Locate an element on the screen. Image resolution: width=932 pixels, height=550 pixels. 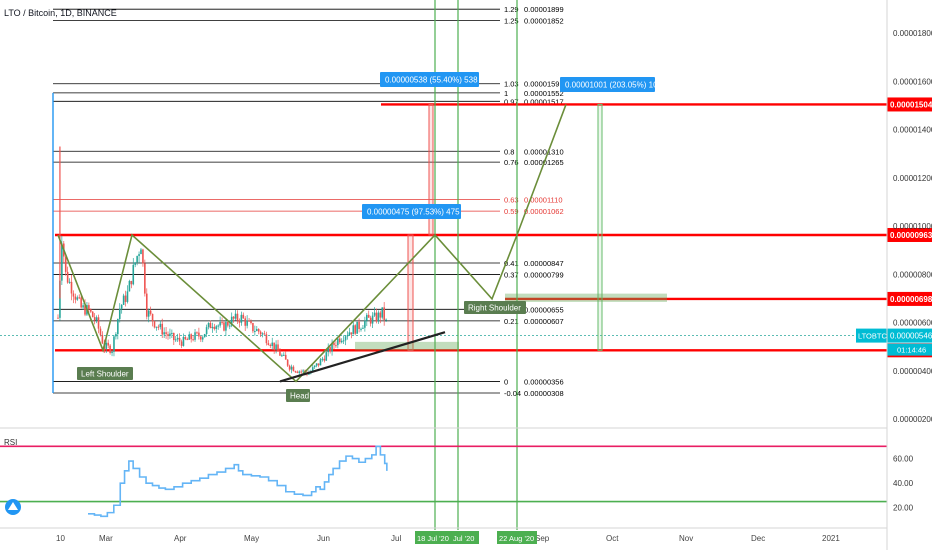
time-axis-tick: 10 is located at coordinates (60, 538).